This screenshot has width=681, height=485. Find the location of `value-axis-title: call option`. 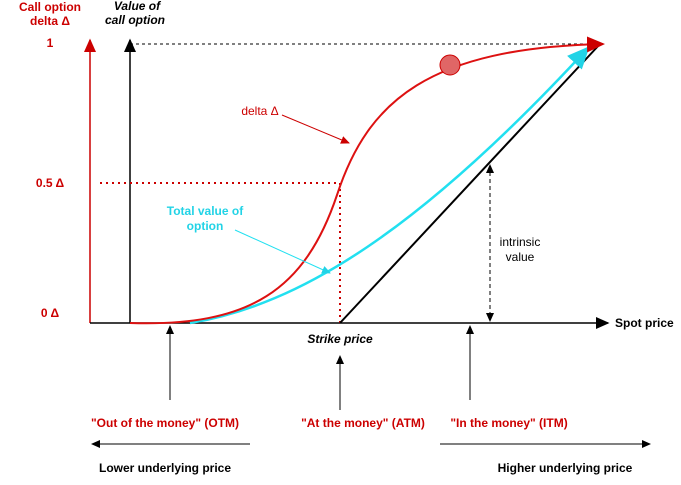

value-axis-title: call option is located at coordinates (135, 20).